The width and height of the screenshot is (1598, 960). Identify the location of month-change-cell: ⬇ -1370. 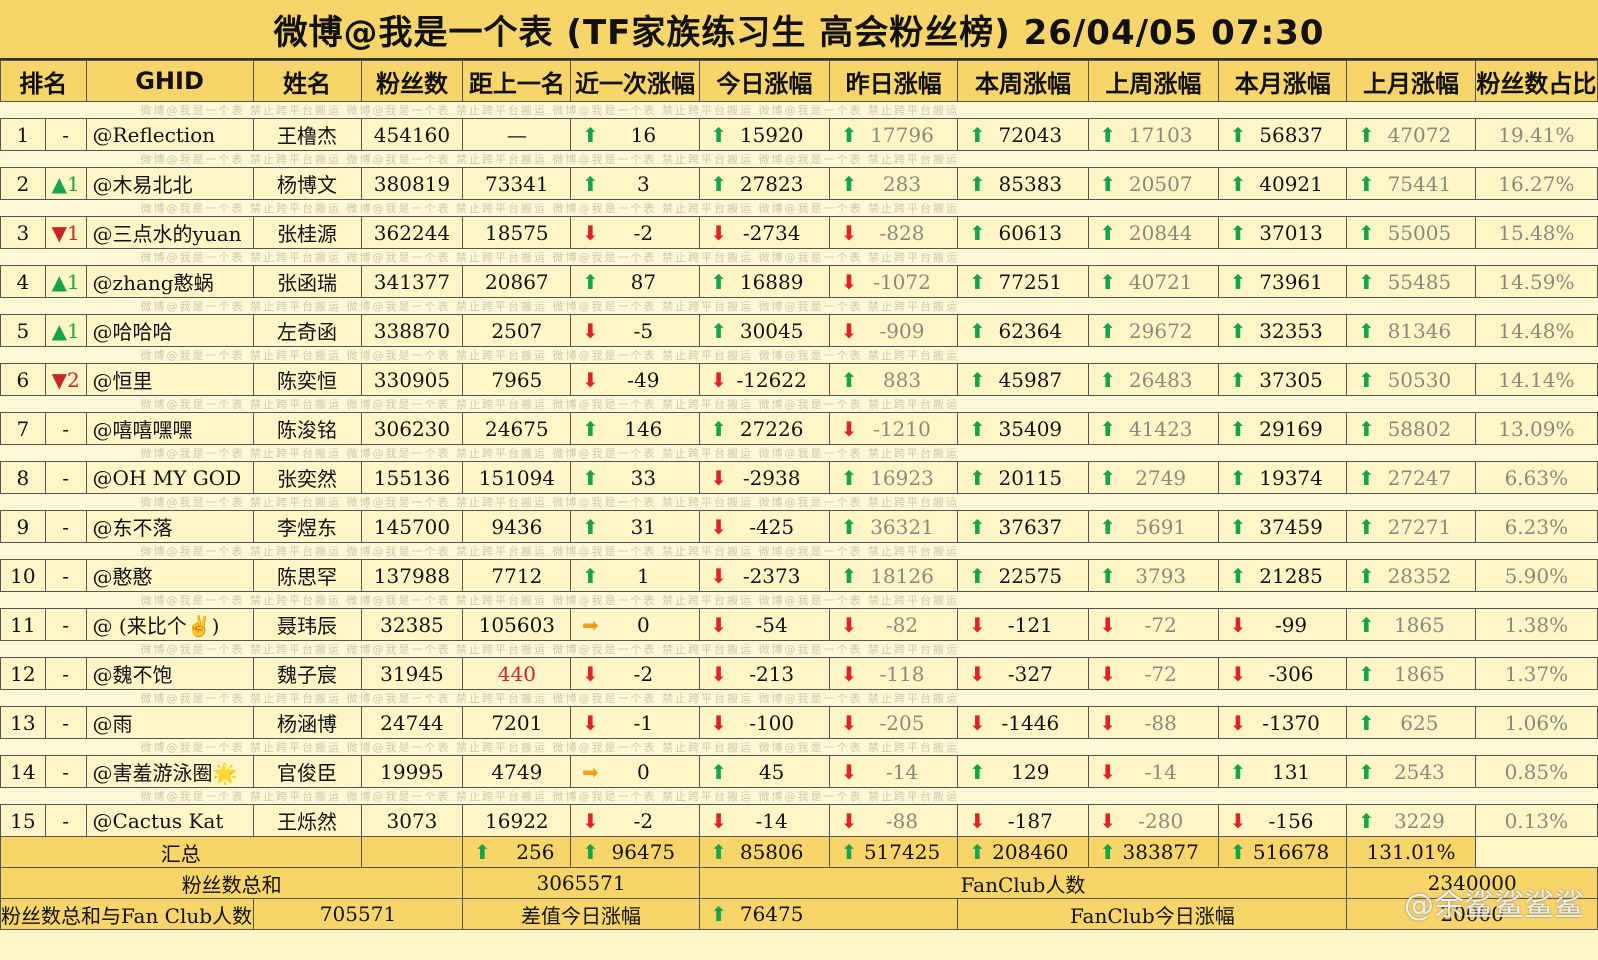
(1283, 722).